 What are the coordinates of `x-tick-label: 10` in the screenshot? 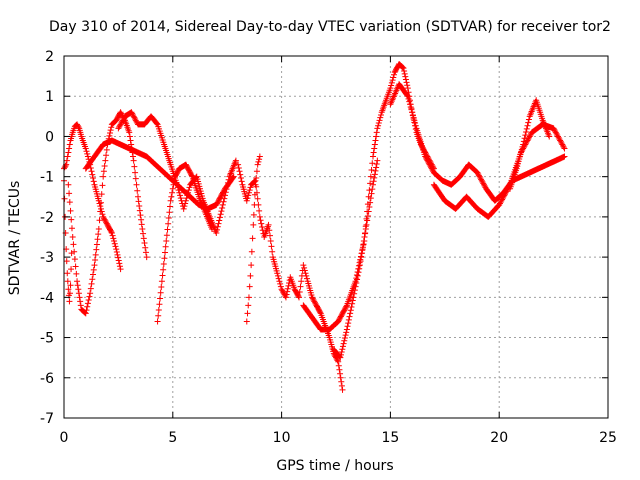 It's located at (282, 438).